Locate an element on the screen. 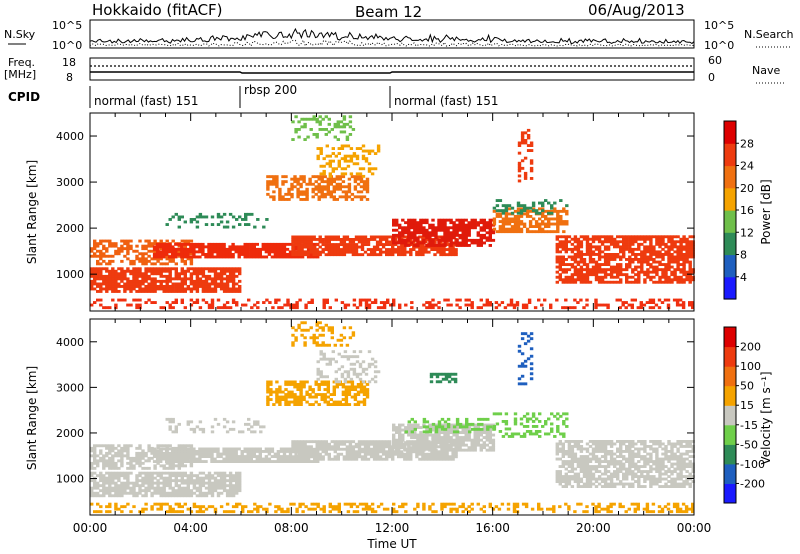  cpid-label: CPID is located at coordinates (24, 97).